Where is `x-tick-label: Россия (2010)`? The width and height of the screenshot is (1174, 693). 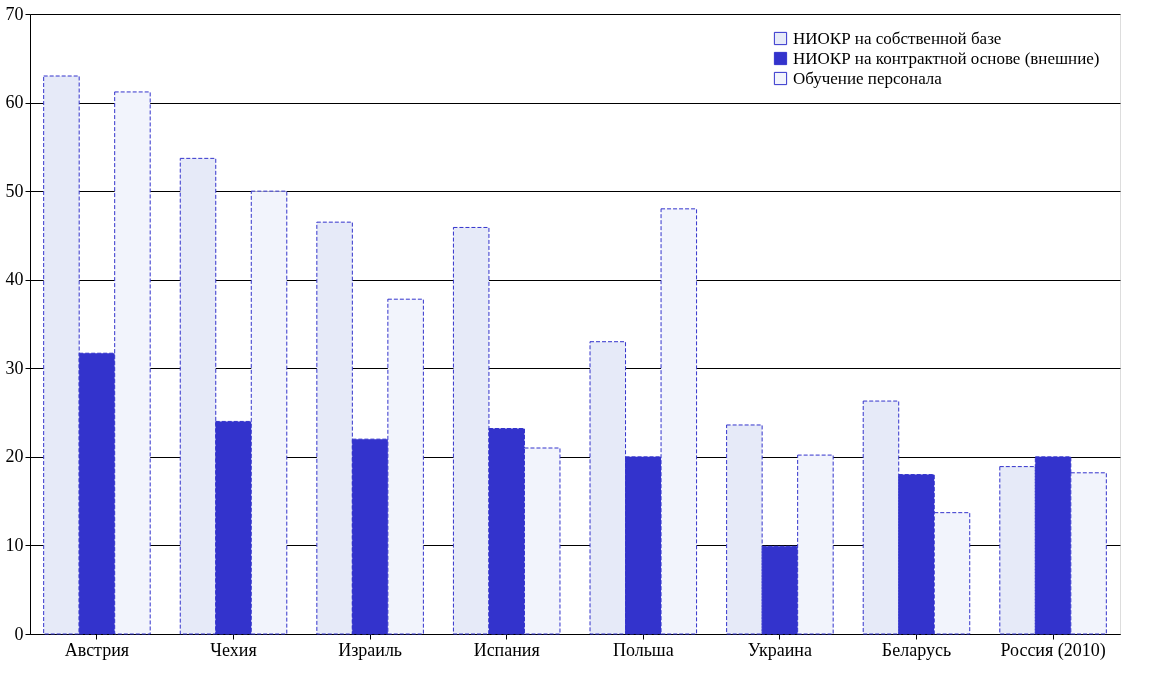 x-tick-label: Россия (2010) is located at coordinates (1053, 650).